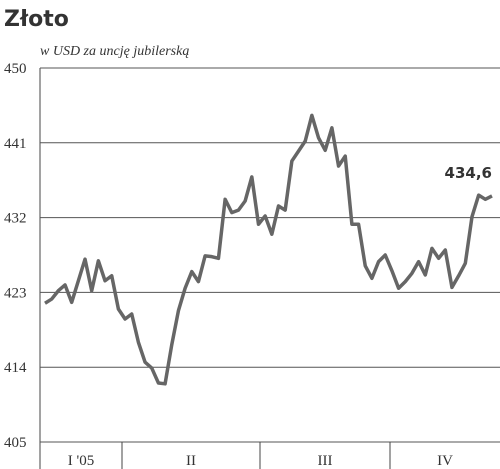 The image size is (500, 469). What do you see at coordinates (15, 144) in the screenshot?
I see `y-tick-label: 441` at bounding box center [15, 144].